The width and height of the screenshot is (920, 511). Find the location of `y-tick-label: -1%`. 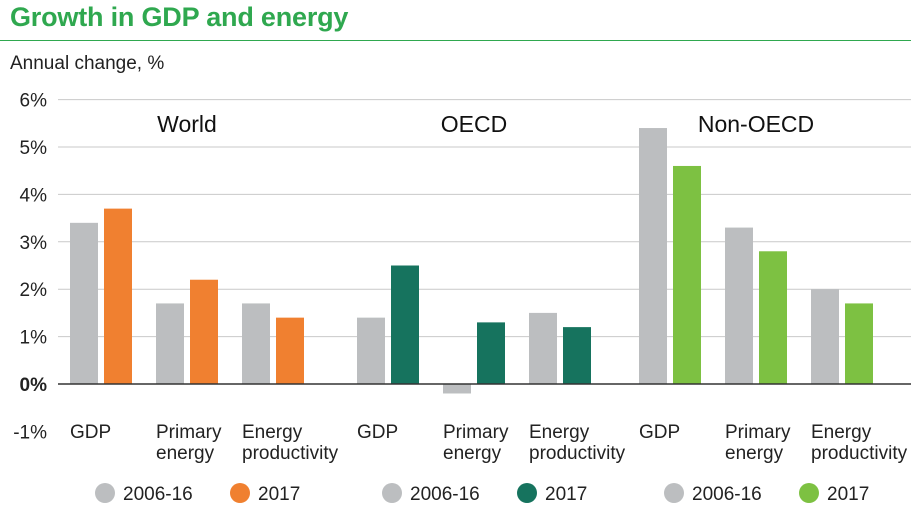

y-tick-label: -1% is located at coordinates (30, 432).